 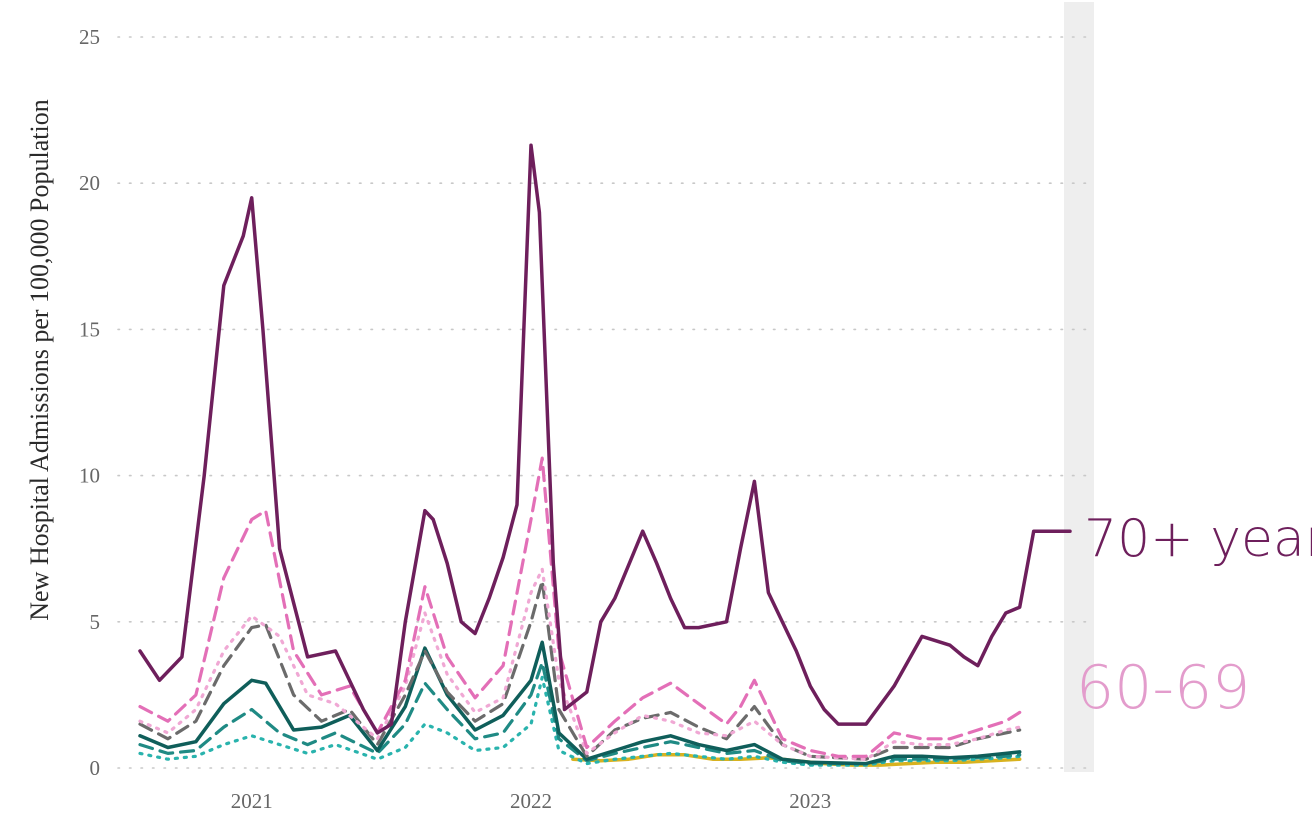 What do you see at coordinates (1163, 688) in the screenshot?
I see `annotation-60-69: 60-69` at bounding box center [1163, 688].